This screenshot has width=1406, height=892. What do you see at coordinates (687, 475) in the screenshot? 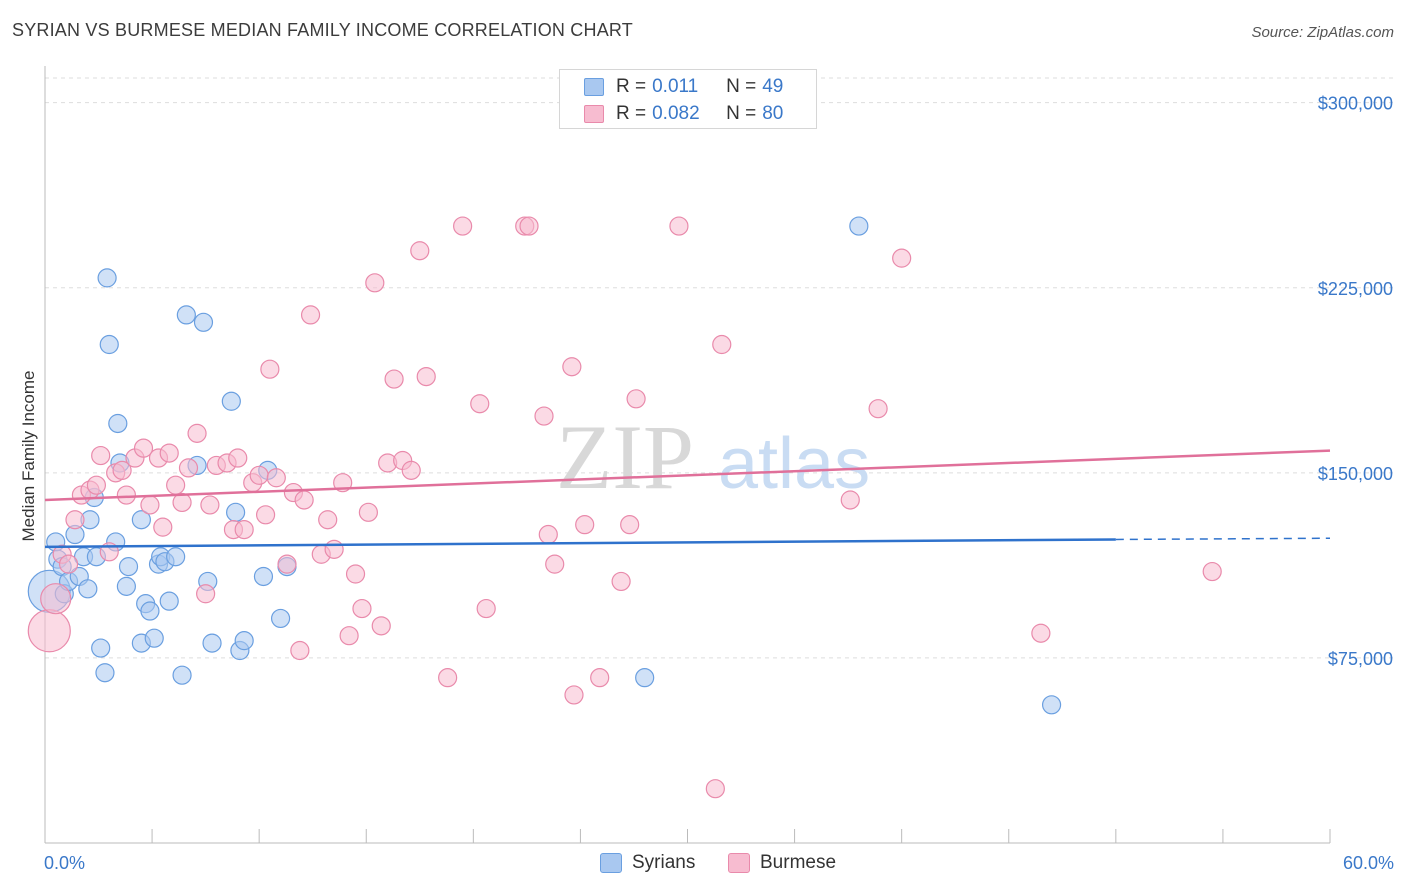
I see `burmese-trend-line` at bounding box center [687, 475].